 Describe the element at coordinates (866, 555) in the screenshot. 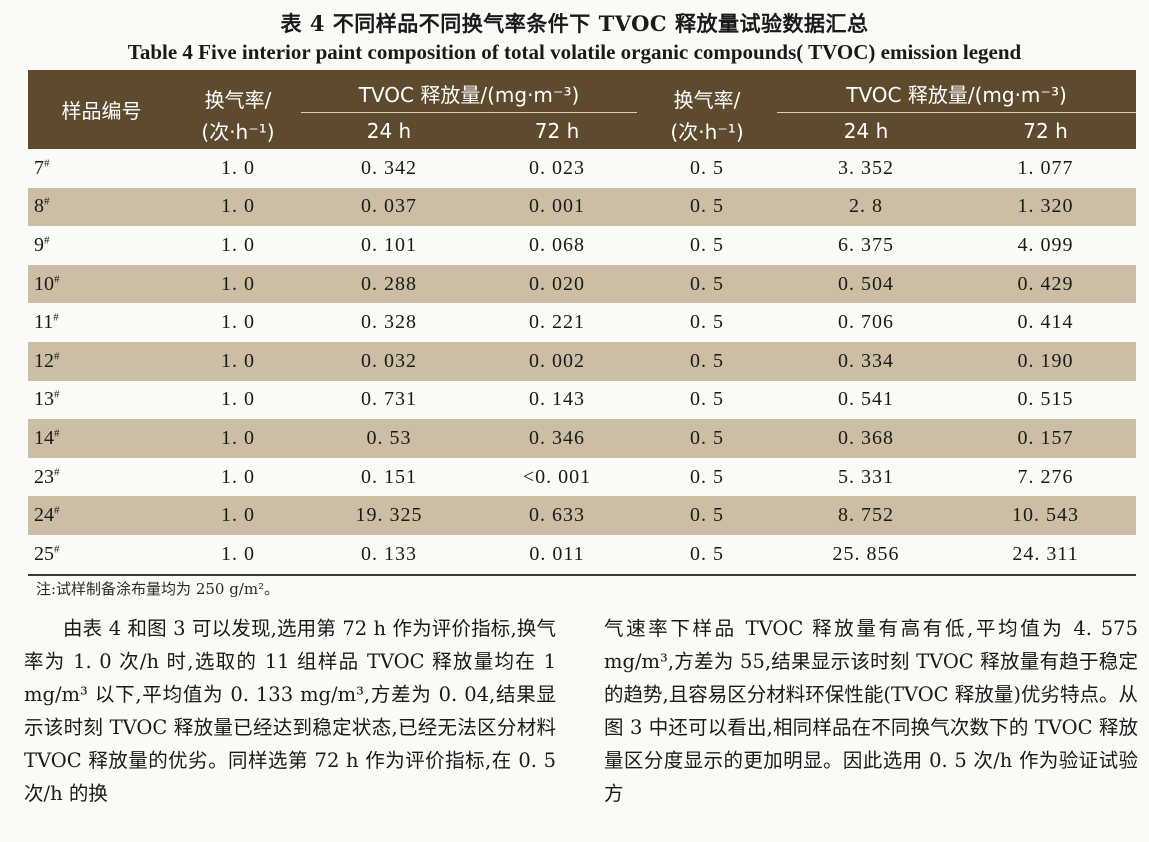

I see `cell-24h-b: 25. 856` at that location.